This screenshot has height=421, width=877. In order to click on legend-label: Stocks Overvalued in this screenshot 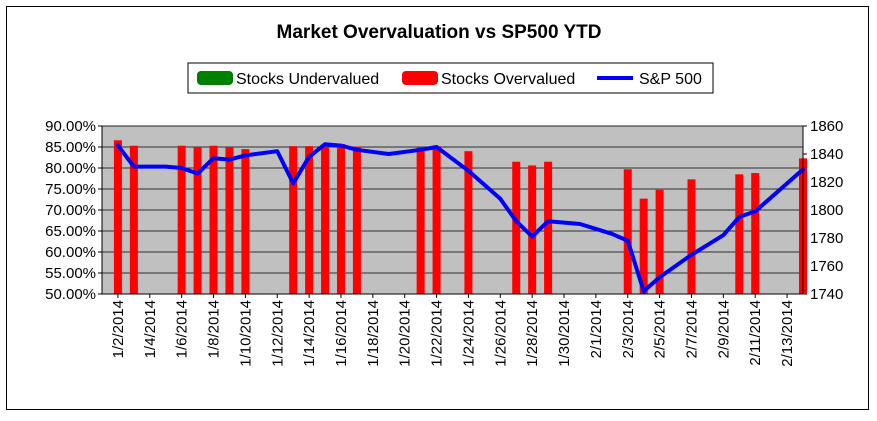, I will do `click(508, 79)`.